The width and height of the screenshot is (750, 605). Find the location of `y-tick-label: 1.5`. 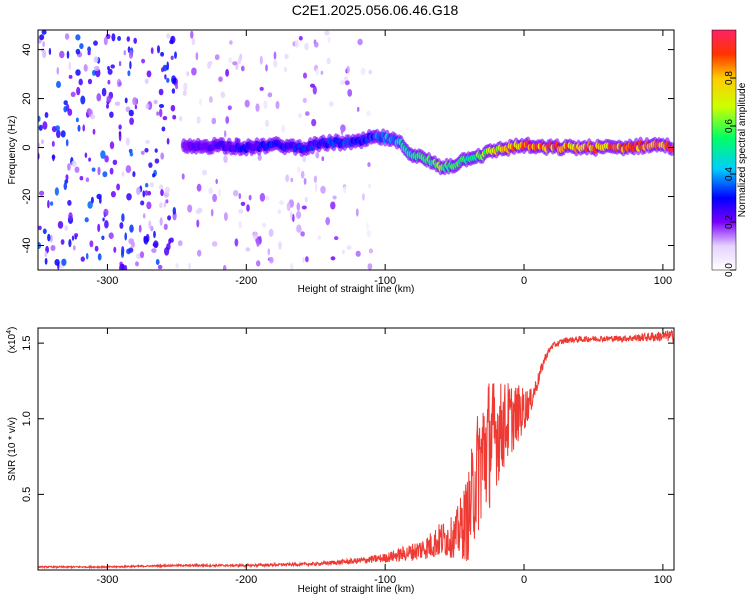

y-tick-label: 1.5 is located at coordinates (27, 342).